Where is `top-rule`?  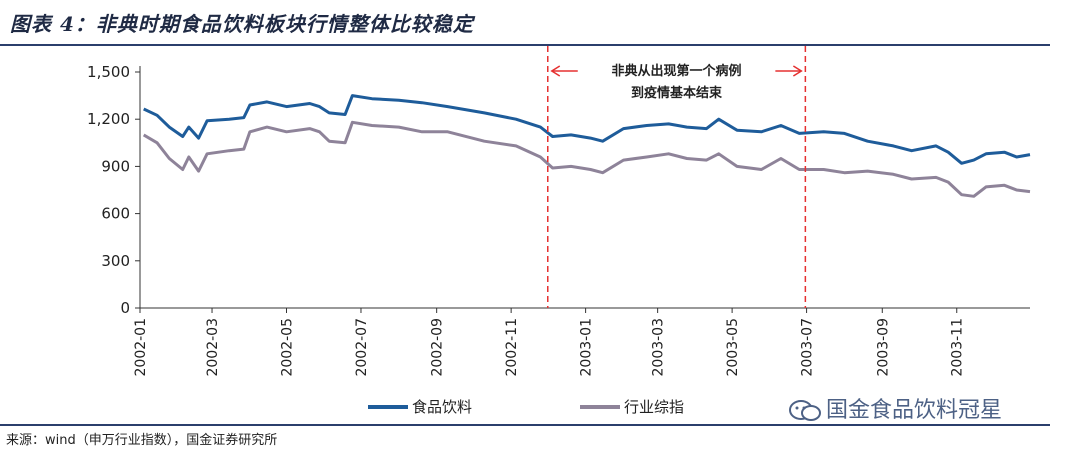 top-rule is located at coordinates (525, 45).